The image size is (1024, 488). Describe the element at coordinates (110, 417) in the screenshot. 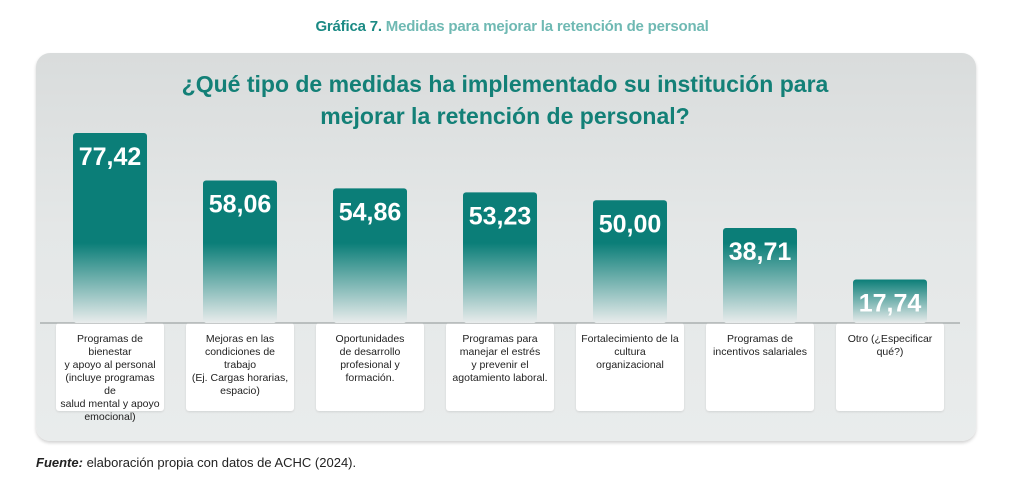

I see `category-label-line: emocional)` at that location.